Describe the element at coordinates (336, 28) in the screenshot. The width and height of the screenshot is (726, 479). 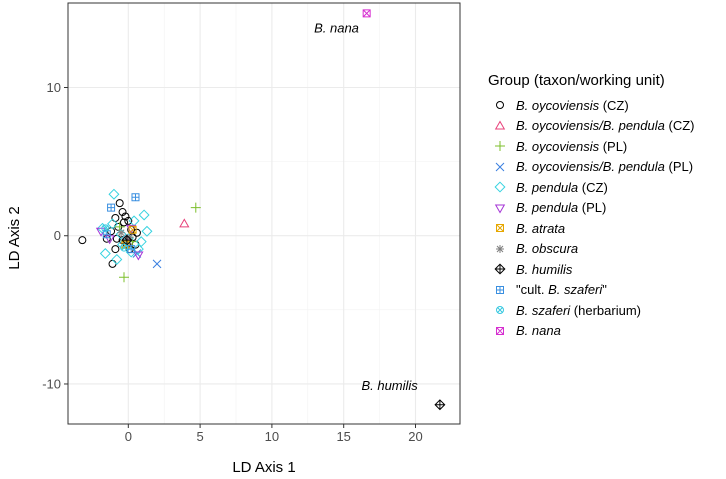
I see `point-annotation: B. nana` at that location.